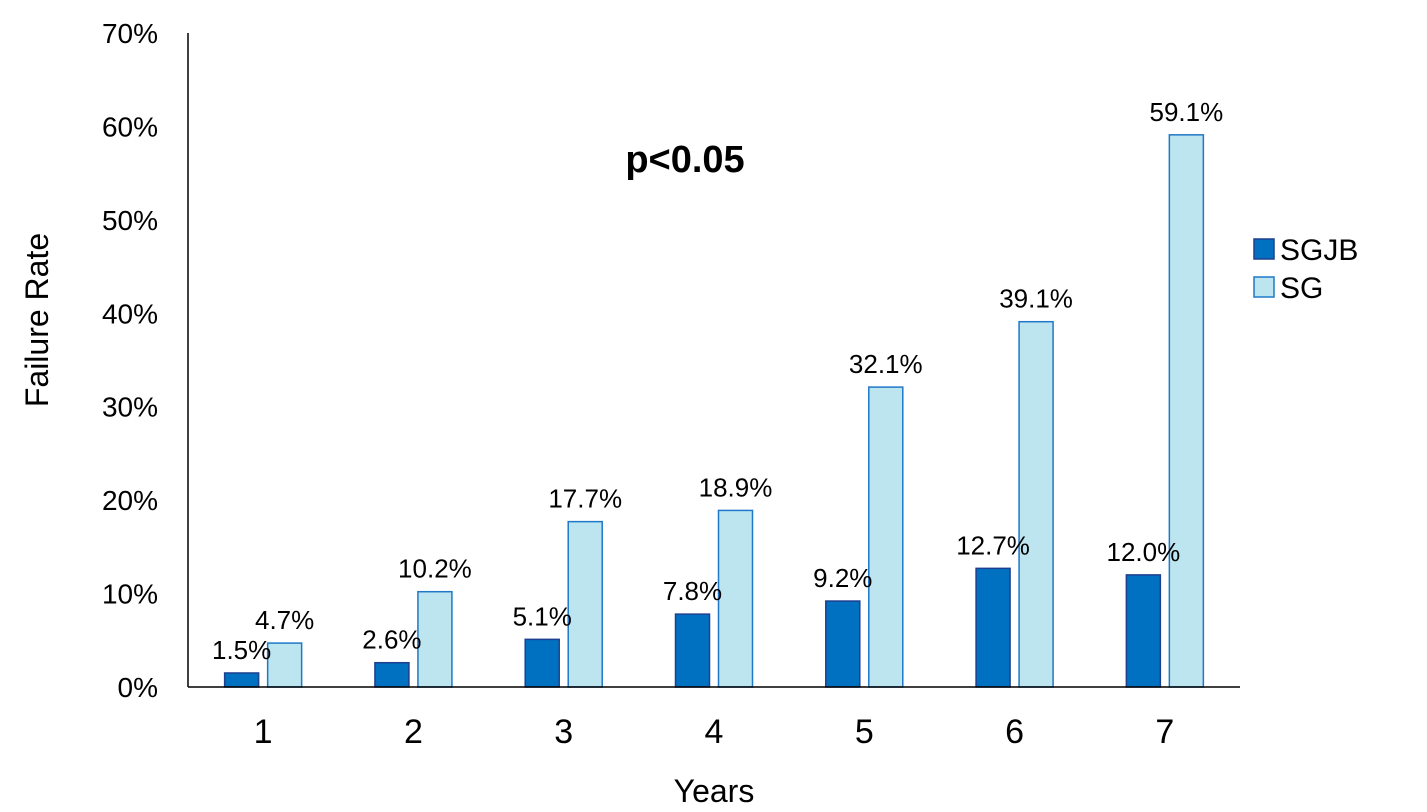 This screenshot has height=812, width=1427. What do you see at coordinates (1186, 112) in the screenshot?
I see `data-label-sg-7: 59.1%` at bounding box center [1186, 112].